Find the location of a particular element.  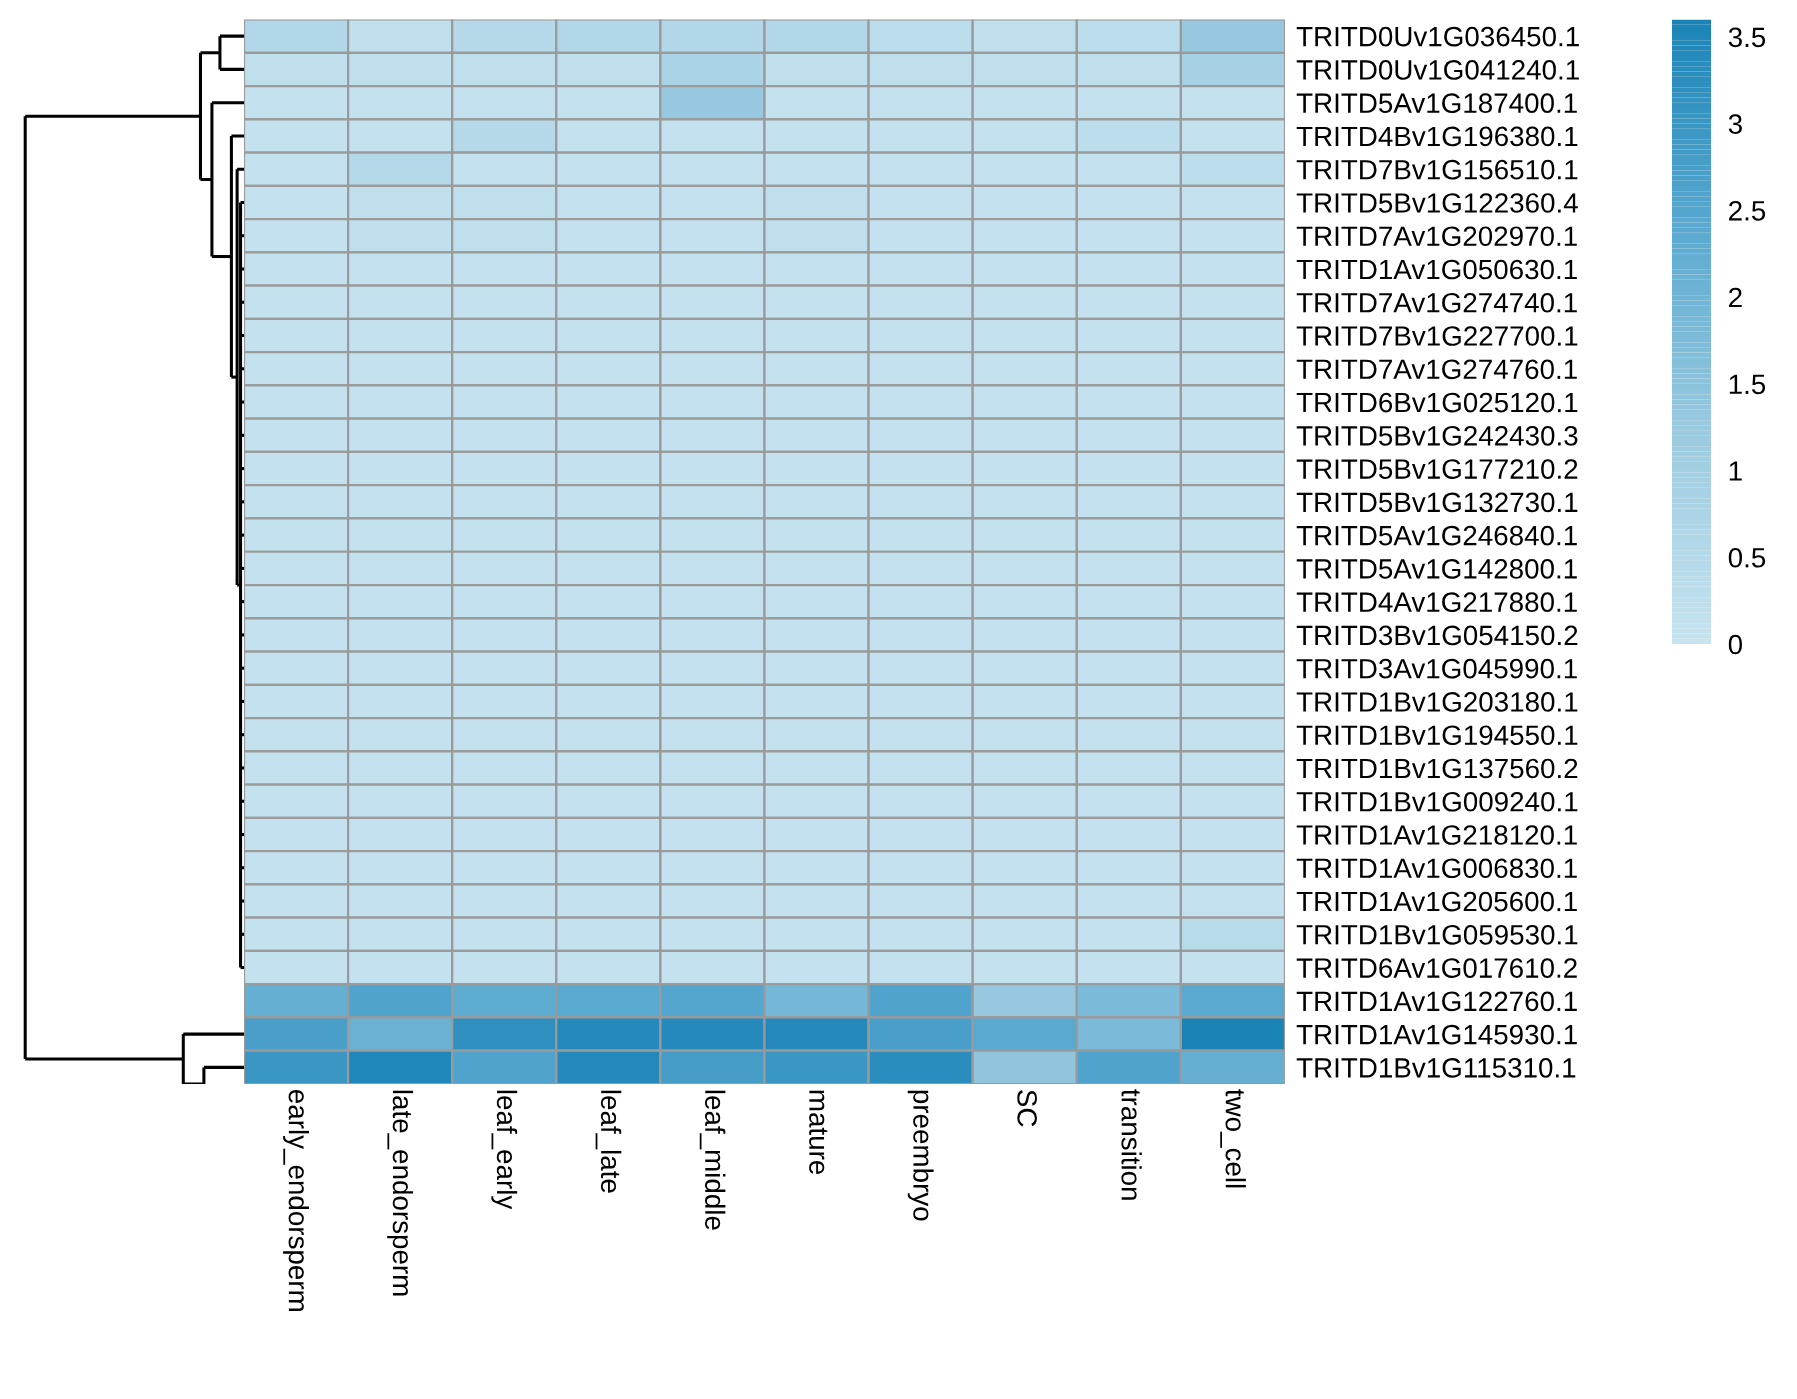

y-tick-label: TRITD5Bv1G242430.3 is located at coordinates (1437, 435).